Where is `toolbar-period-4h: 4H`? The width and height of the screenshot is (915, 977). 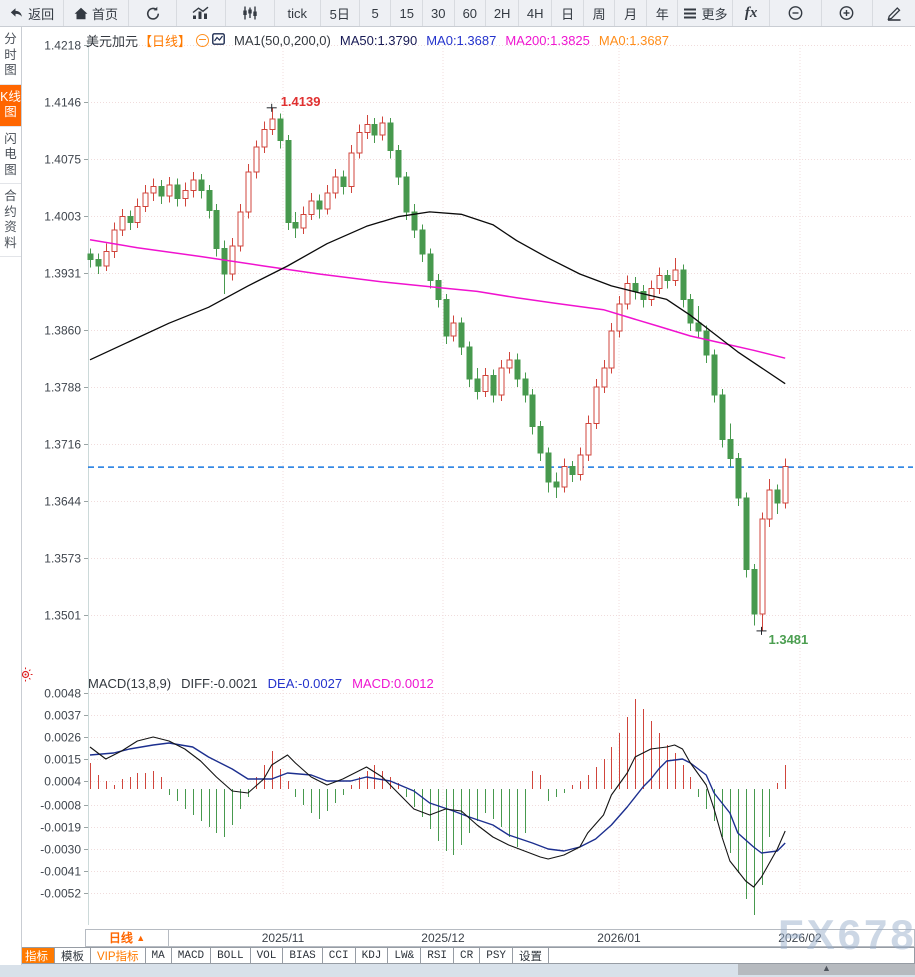
toolbar-period-4h: 4H is located at coordinates (536, 13).